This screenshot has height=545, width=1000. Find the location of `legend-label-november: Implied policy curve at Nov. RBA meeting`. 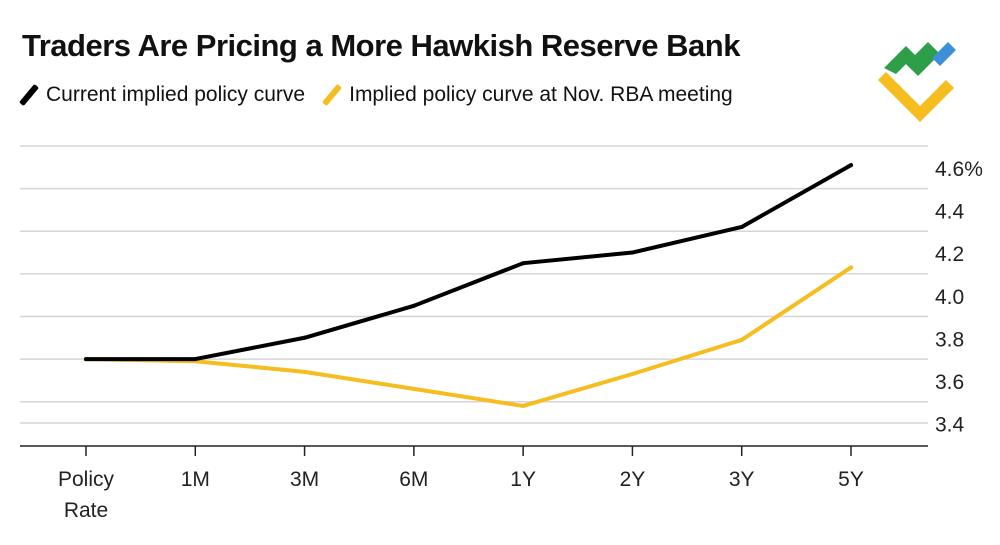

legend-label-november: Implied policy curve at Nov. RBA meeting is located at coordinates (541, 94).